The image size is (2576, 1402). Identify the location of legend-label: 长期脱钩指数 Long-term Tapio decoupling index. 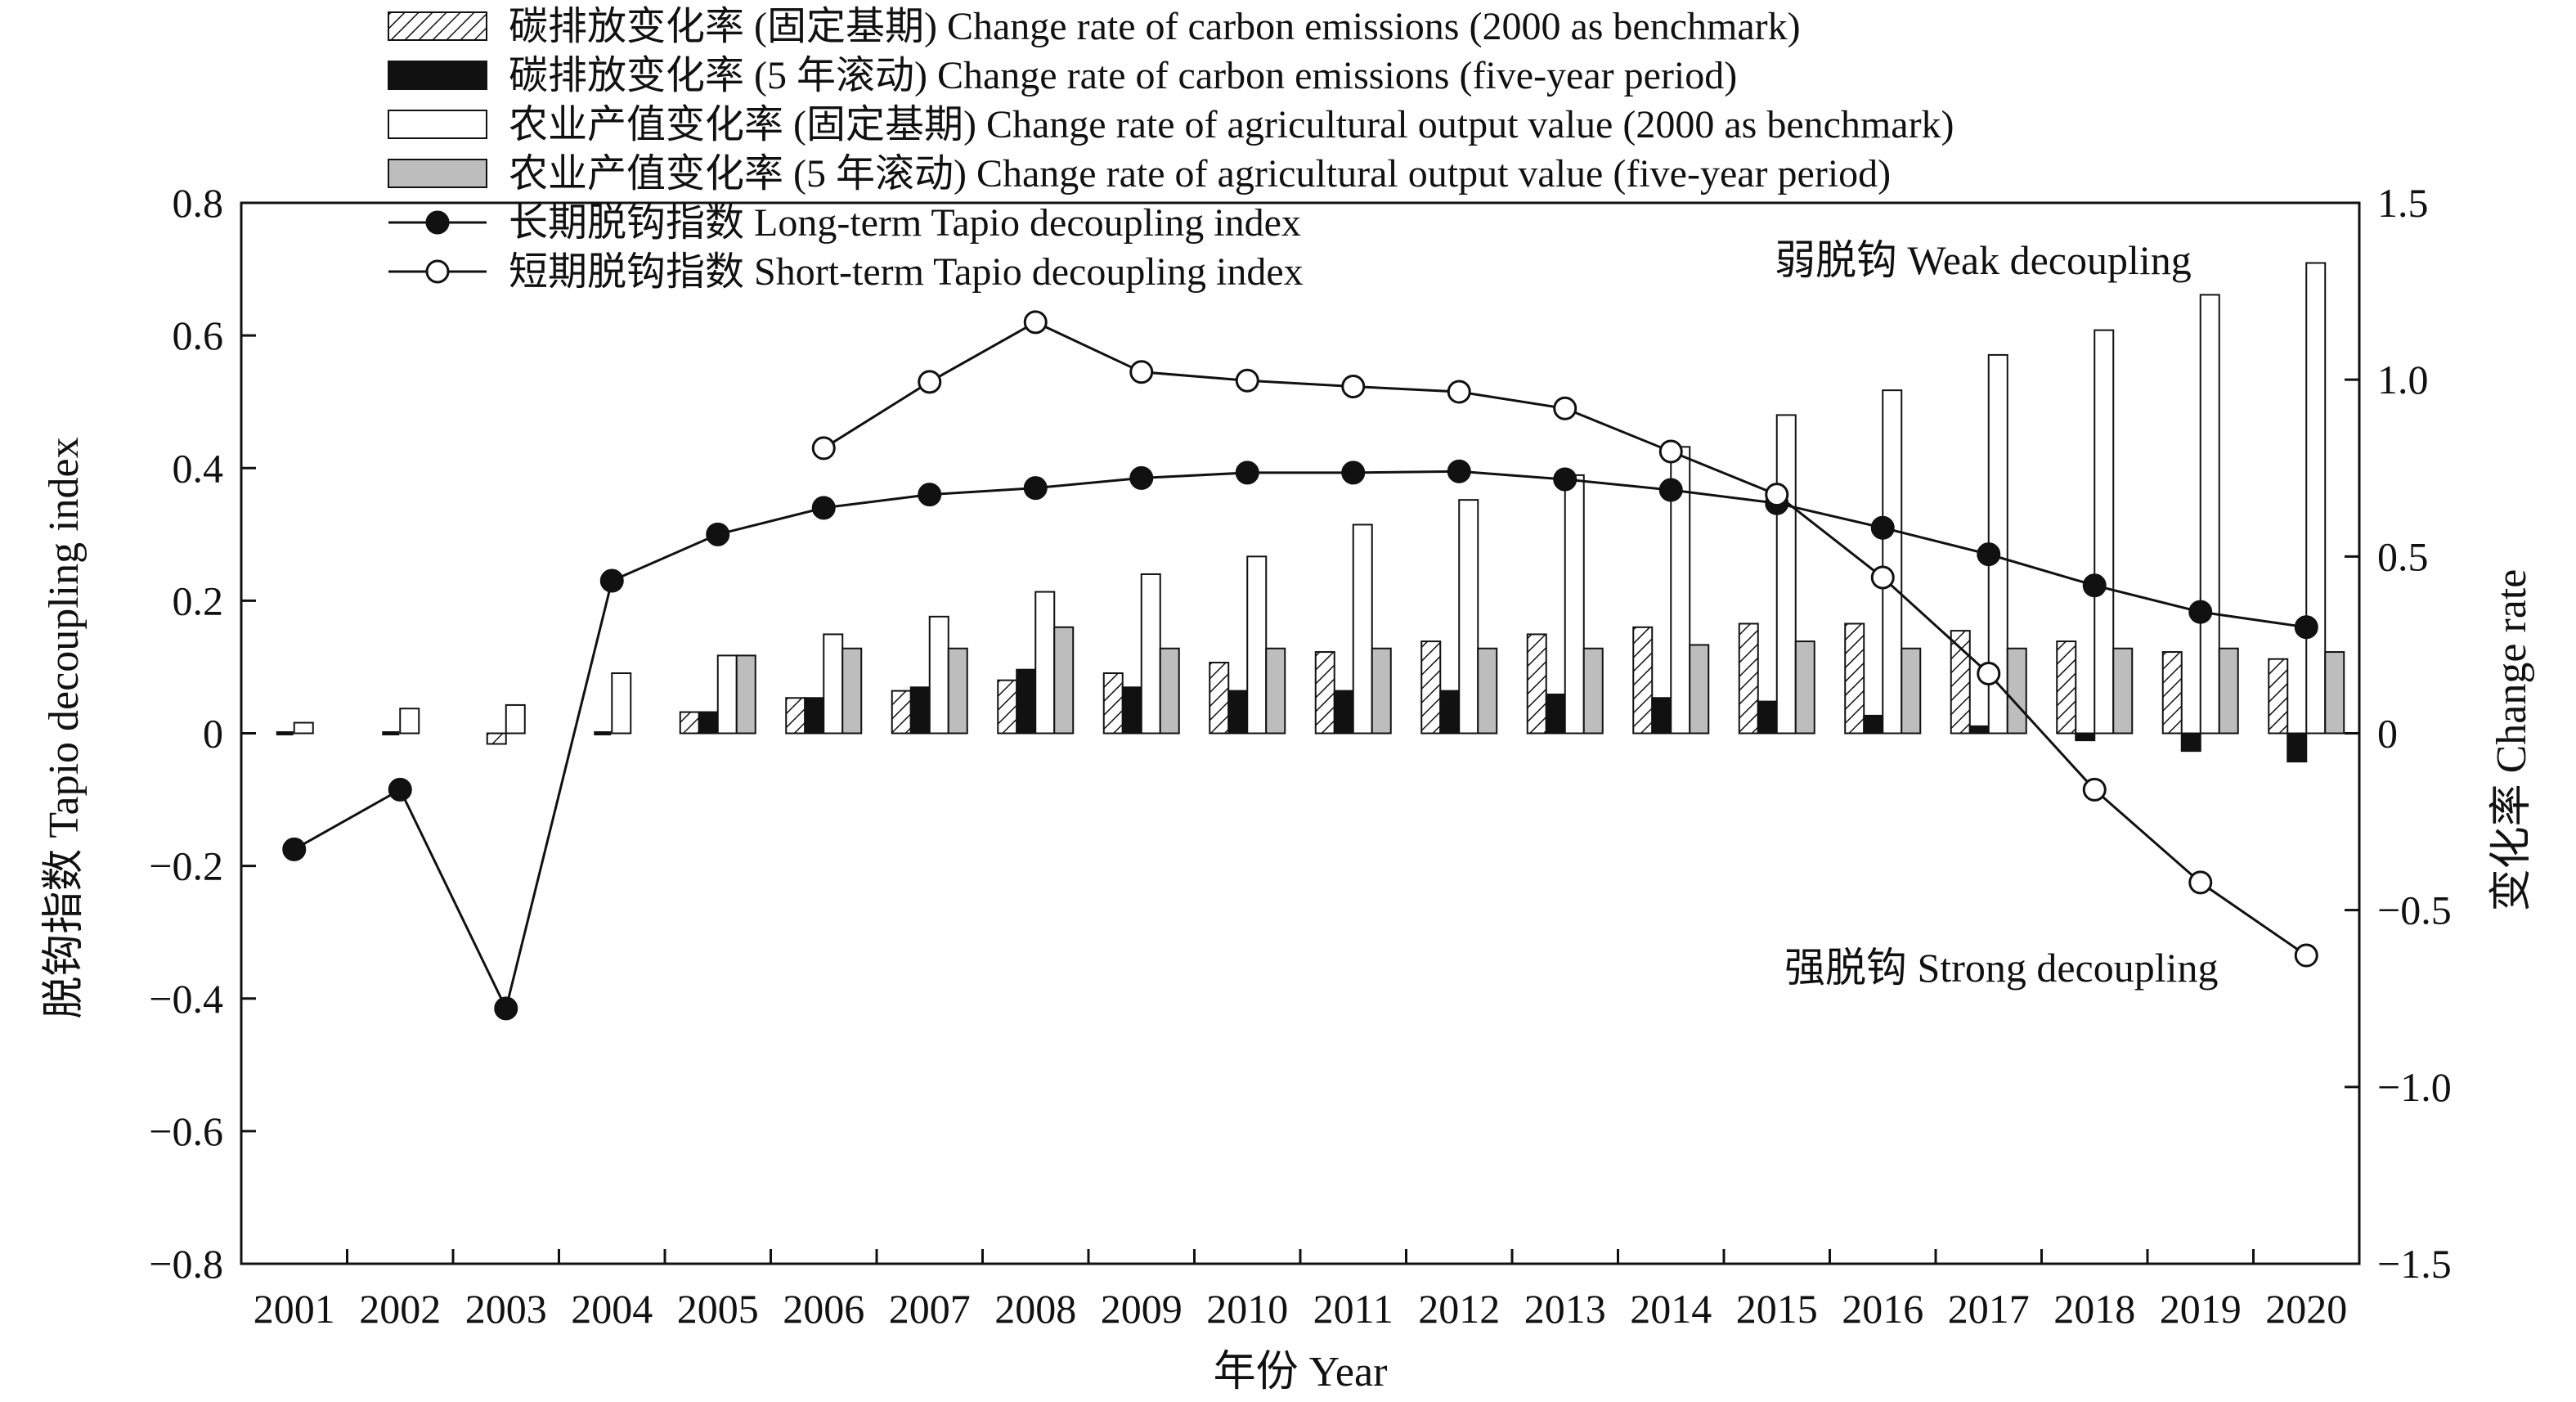
(905, 223).